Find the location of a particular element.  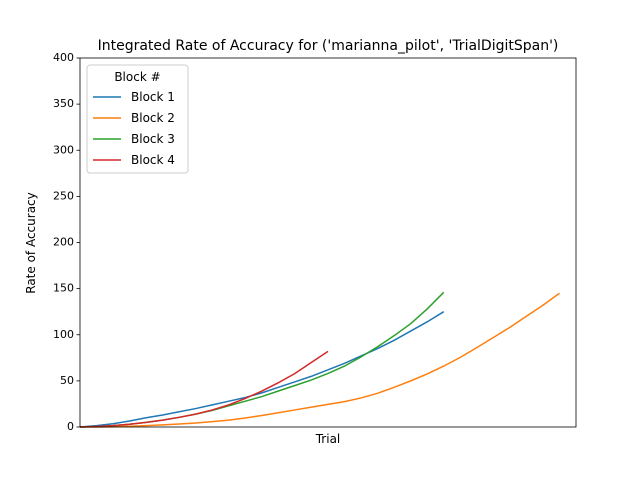

y-tick-label: 300 is located at coordinates (63, 149).